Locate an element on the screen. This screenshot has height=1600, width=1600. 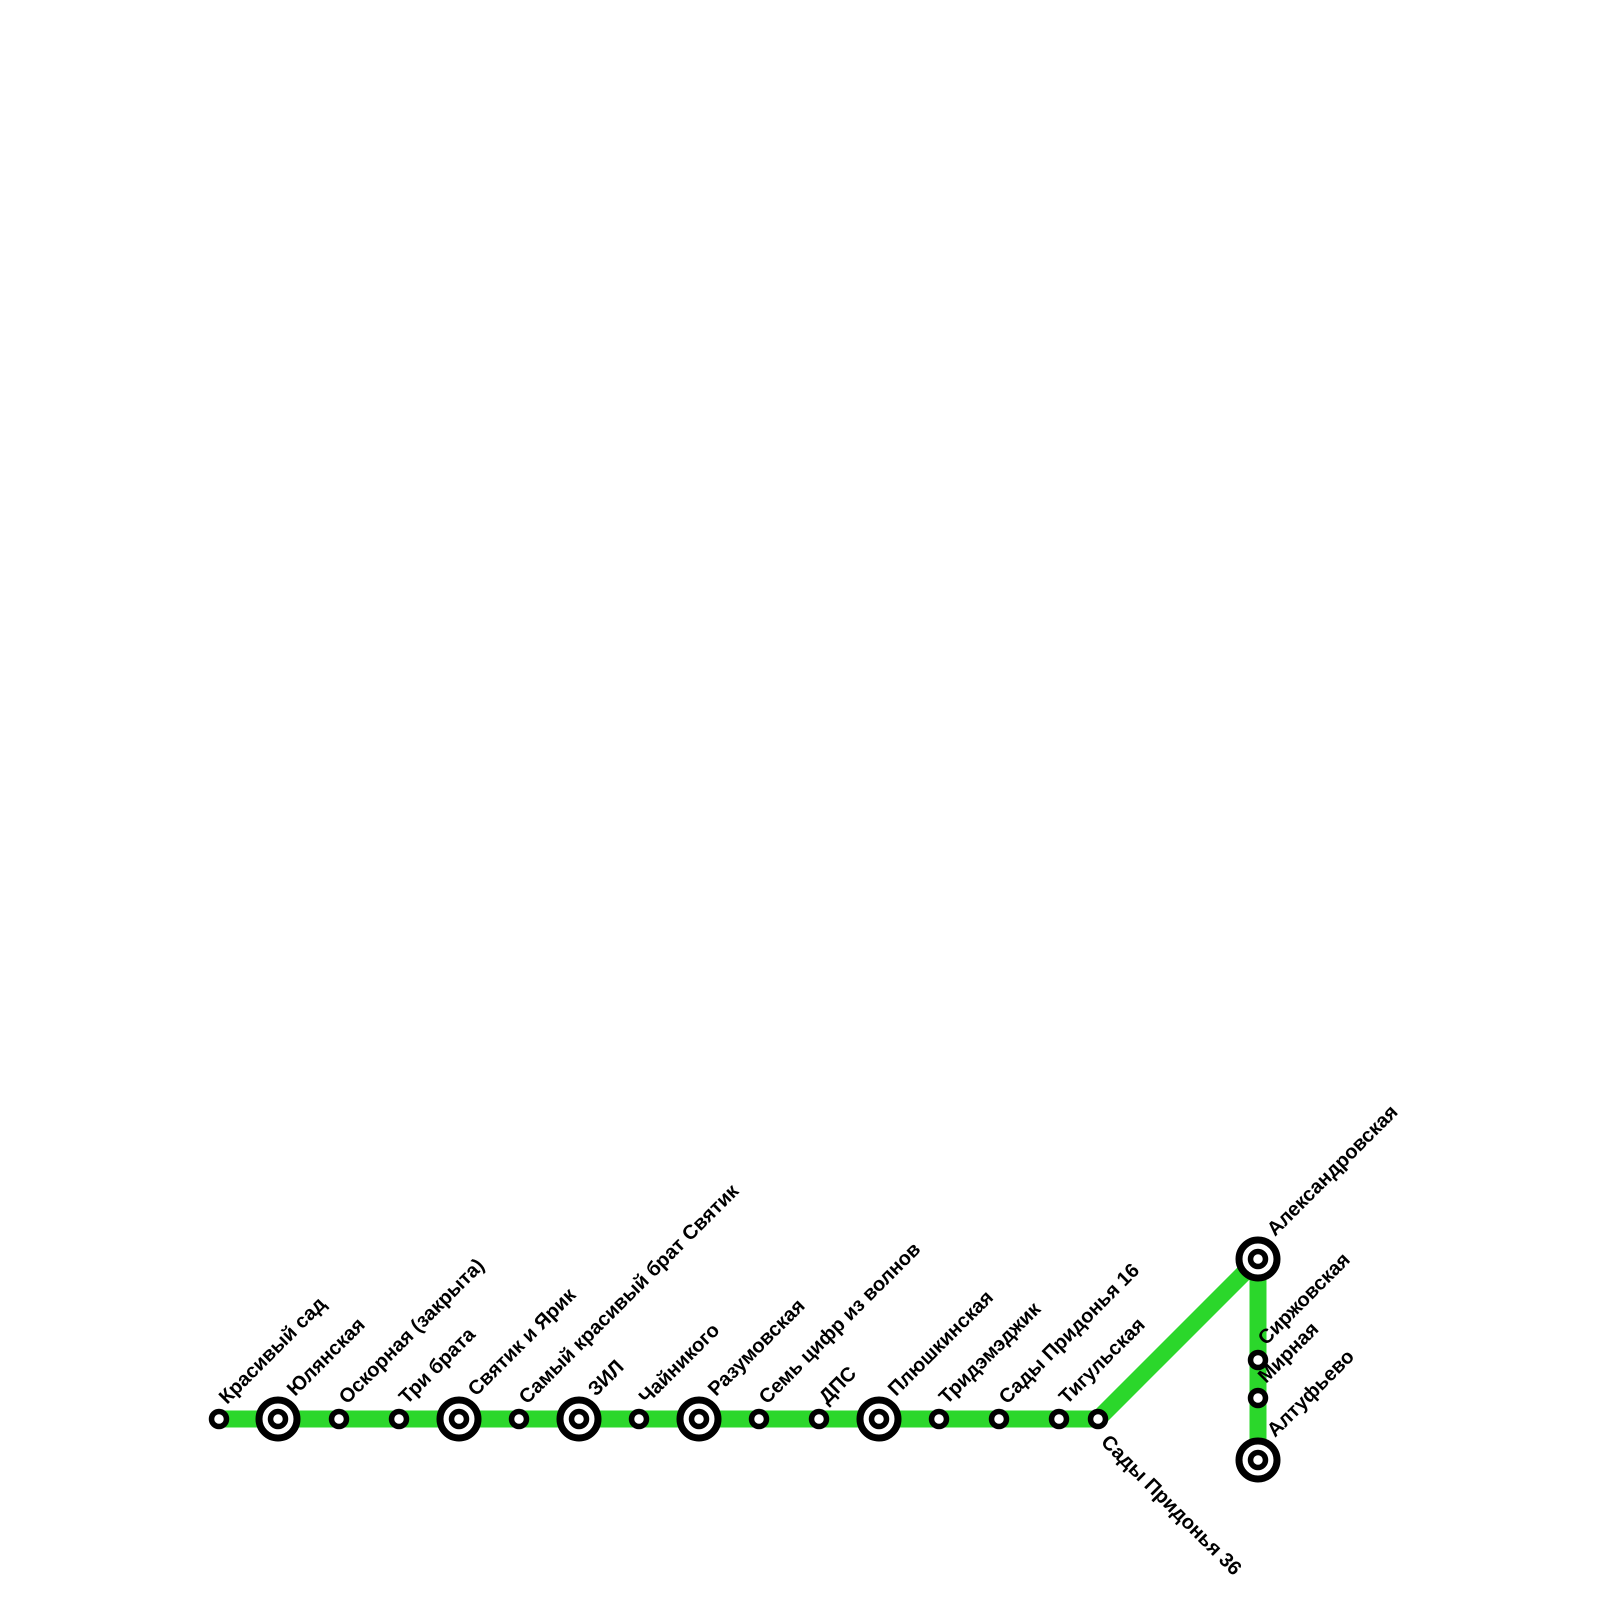
station-label: ДПС is located at coordinates (838, 1386).